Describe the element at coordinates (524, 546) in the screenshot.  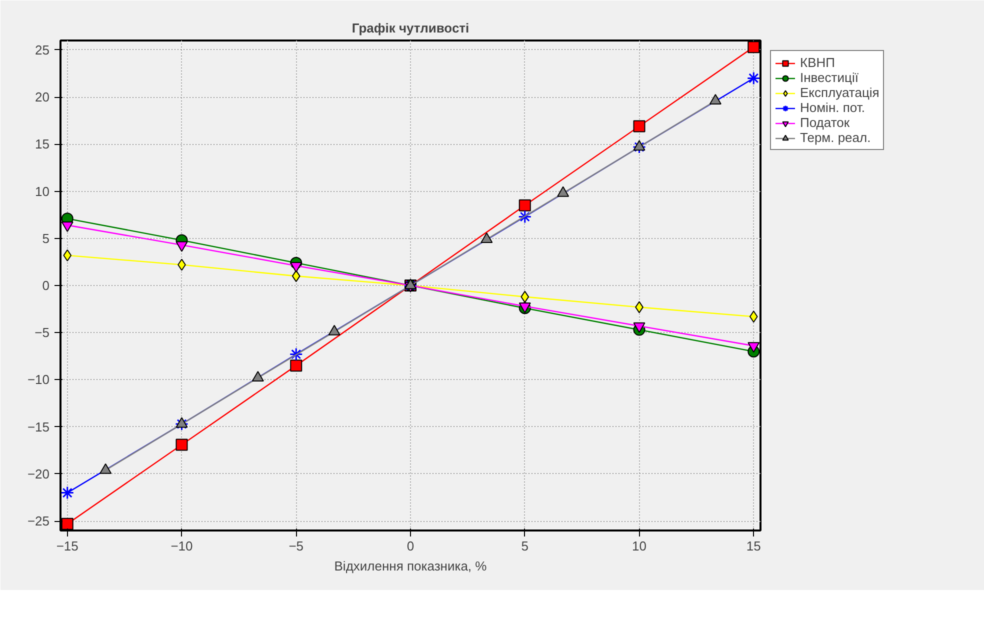
I see `x-tick-label: 5` at that location.